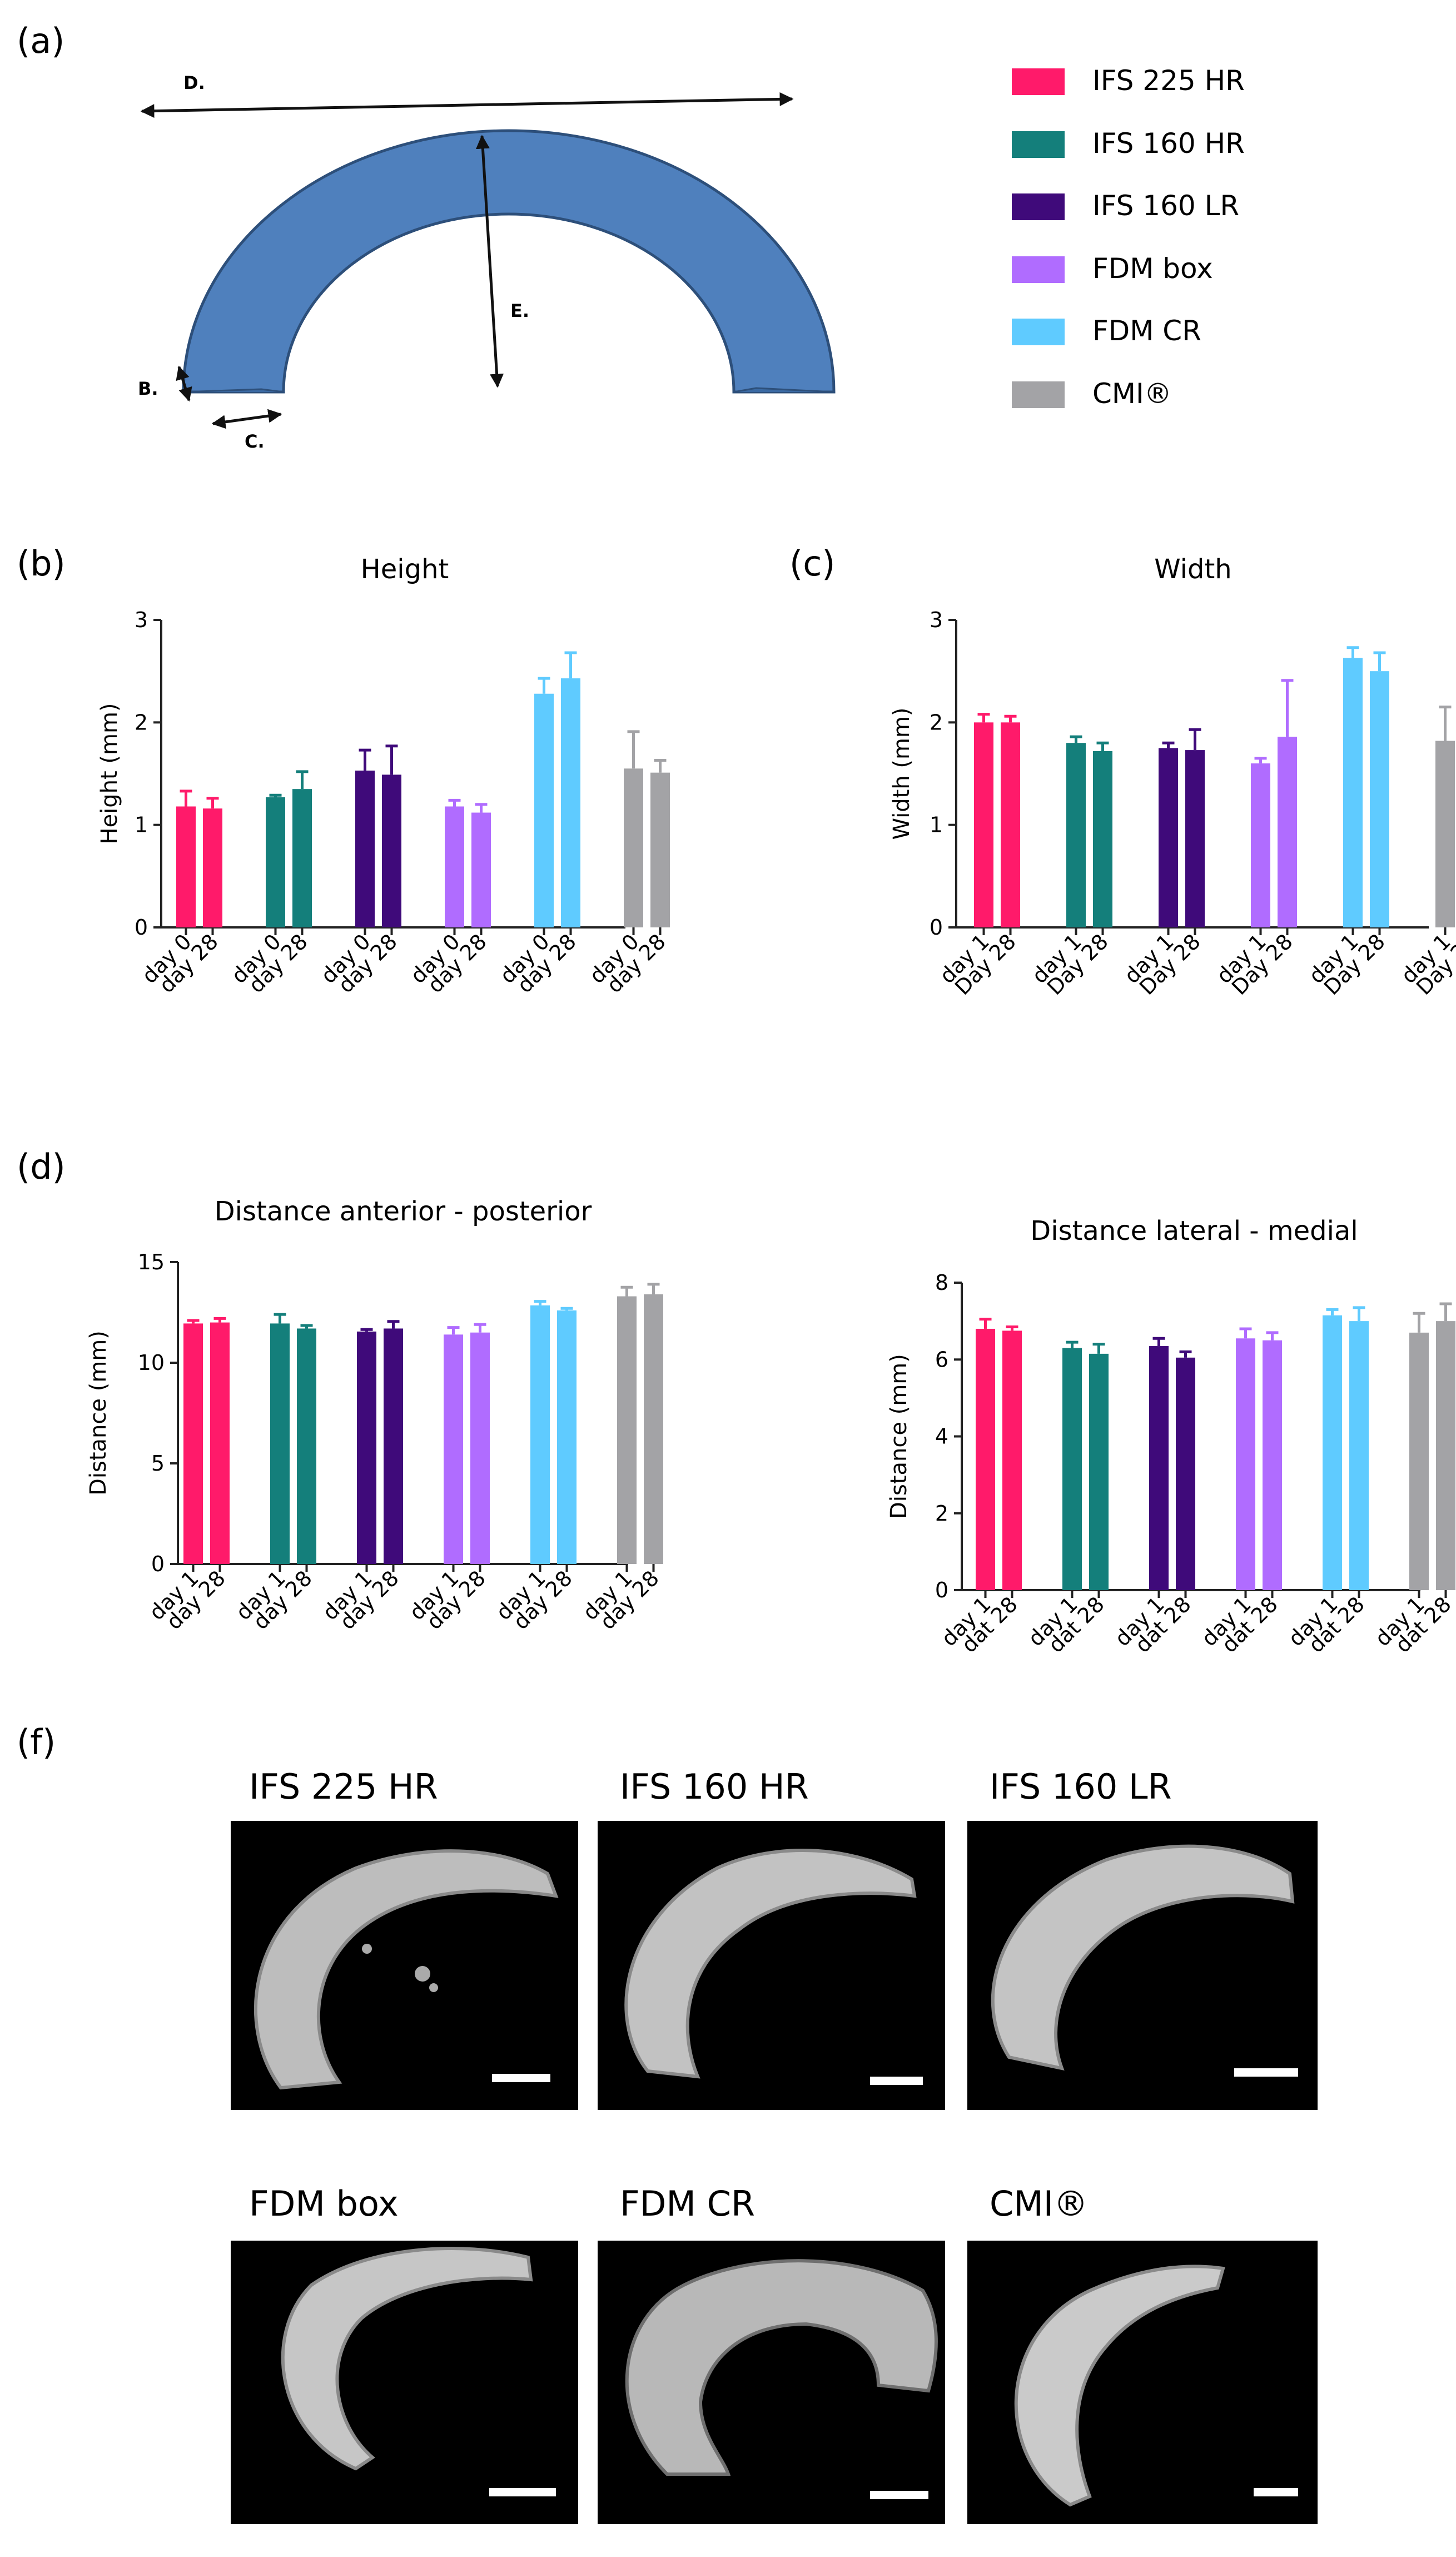 This screenshot has width=1456, height=2557. I want to click on scan-fdmcr: FDM CR, so click(771, 2354).